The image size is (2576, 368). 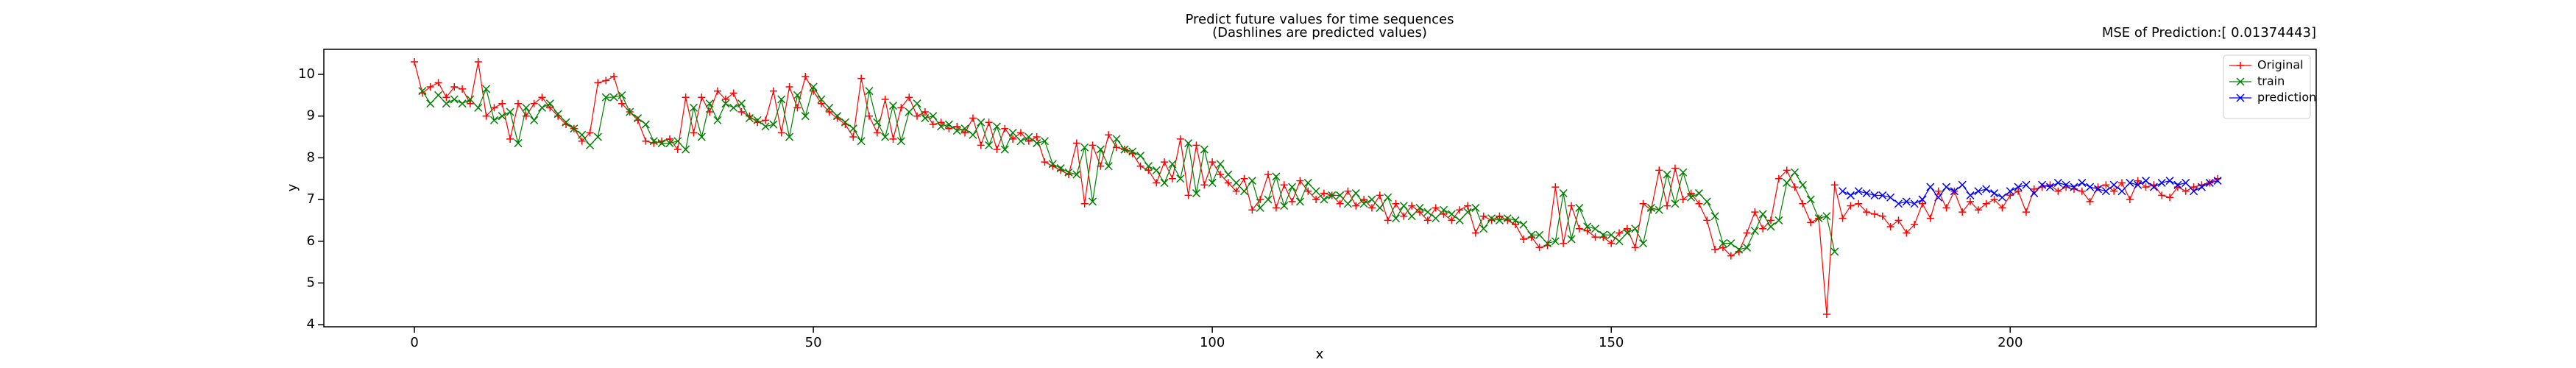 I want to click on legend: Original train prediction, so click(x=2269, y=86).